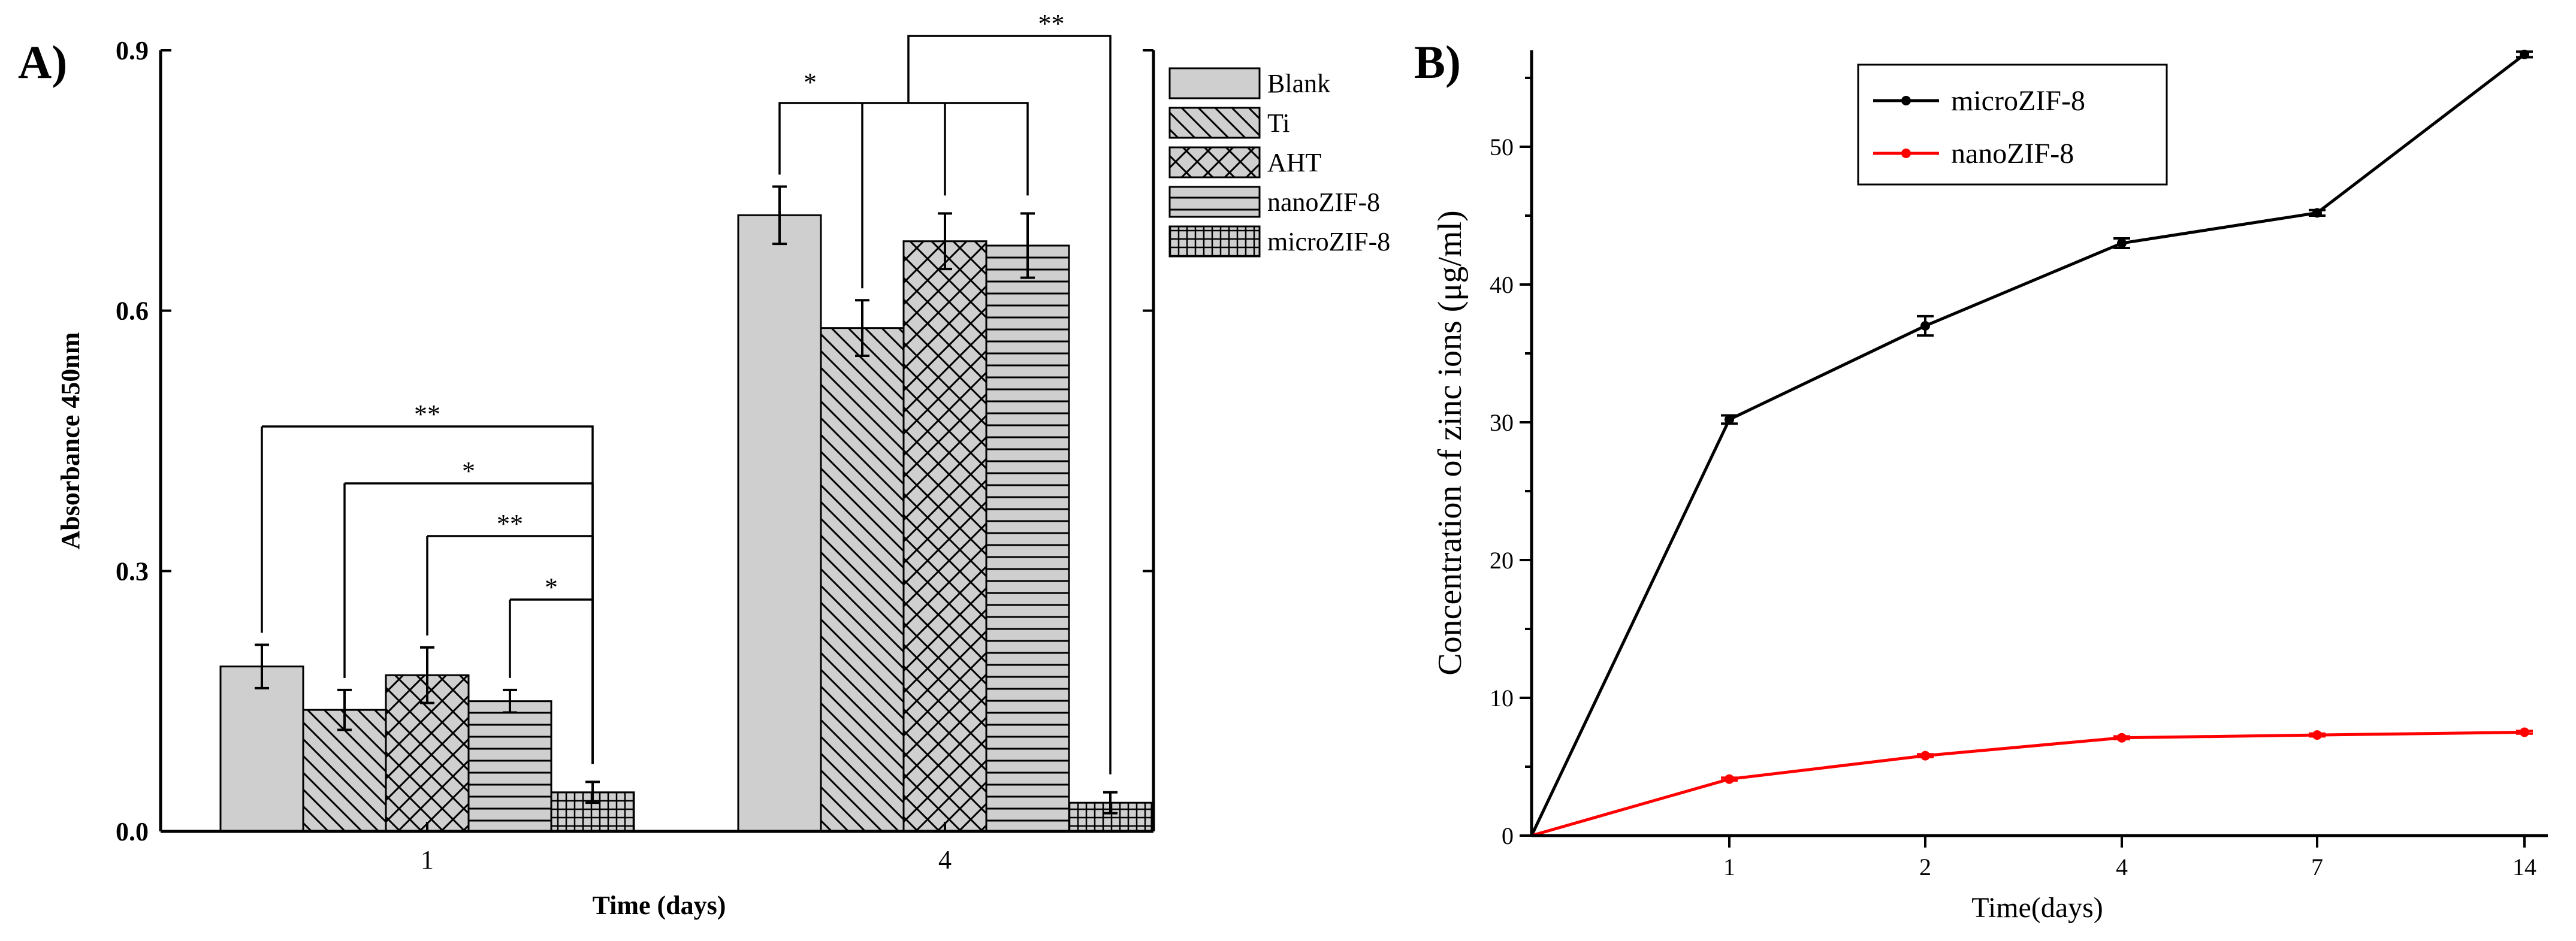 The height and width of the screenshot is (941, 2576). Describe the element at coordinates (71, 440) in the screenshot. I see `bar-chart-y-axis-label: Absorbance 450nm` at that location.